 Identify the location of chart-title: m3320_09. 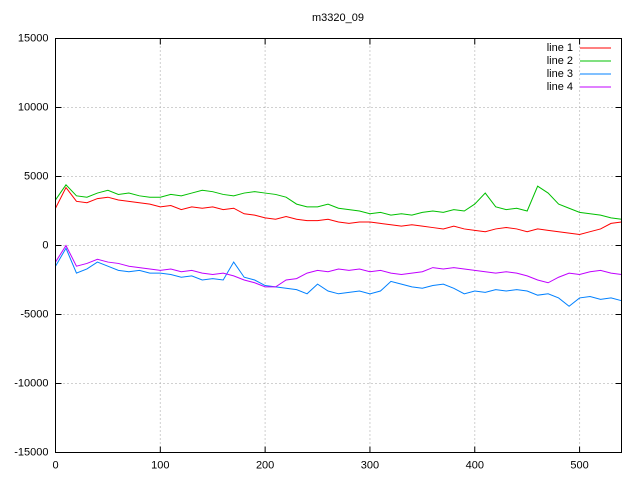
(338, 18).